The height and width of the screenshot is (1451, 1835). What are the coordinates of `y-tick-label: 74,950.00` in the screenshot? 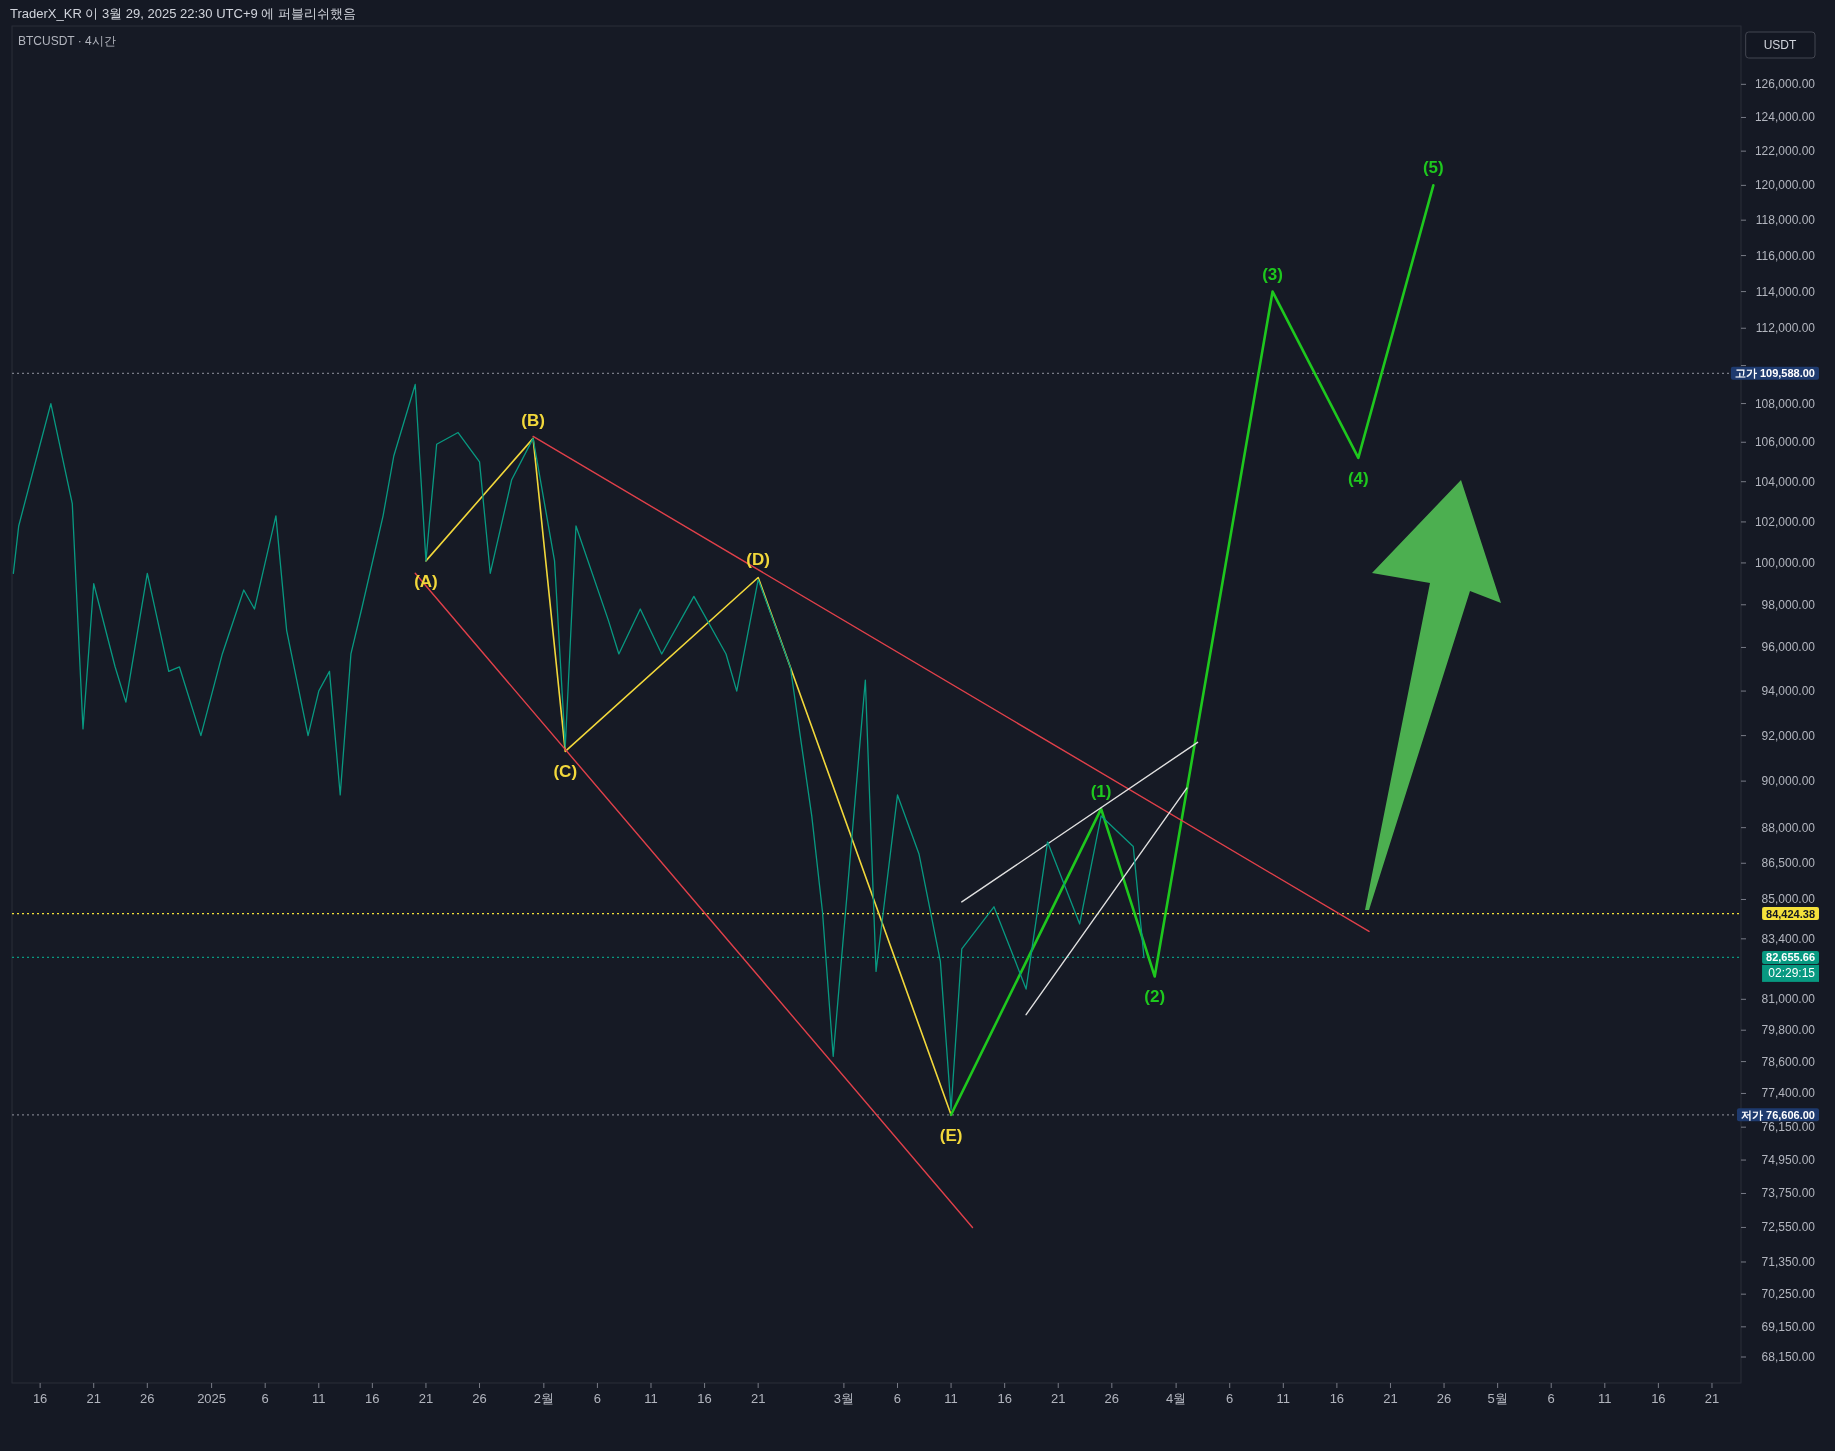 It's located at (1788, 1160).